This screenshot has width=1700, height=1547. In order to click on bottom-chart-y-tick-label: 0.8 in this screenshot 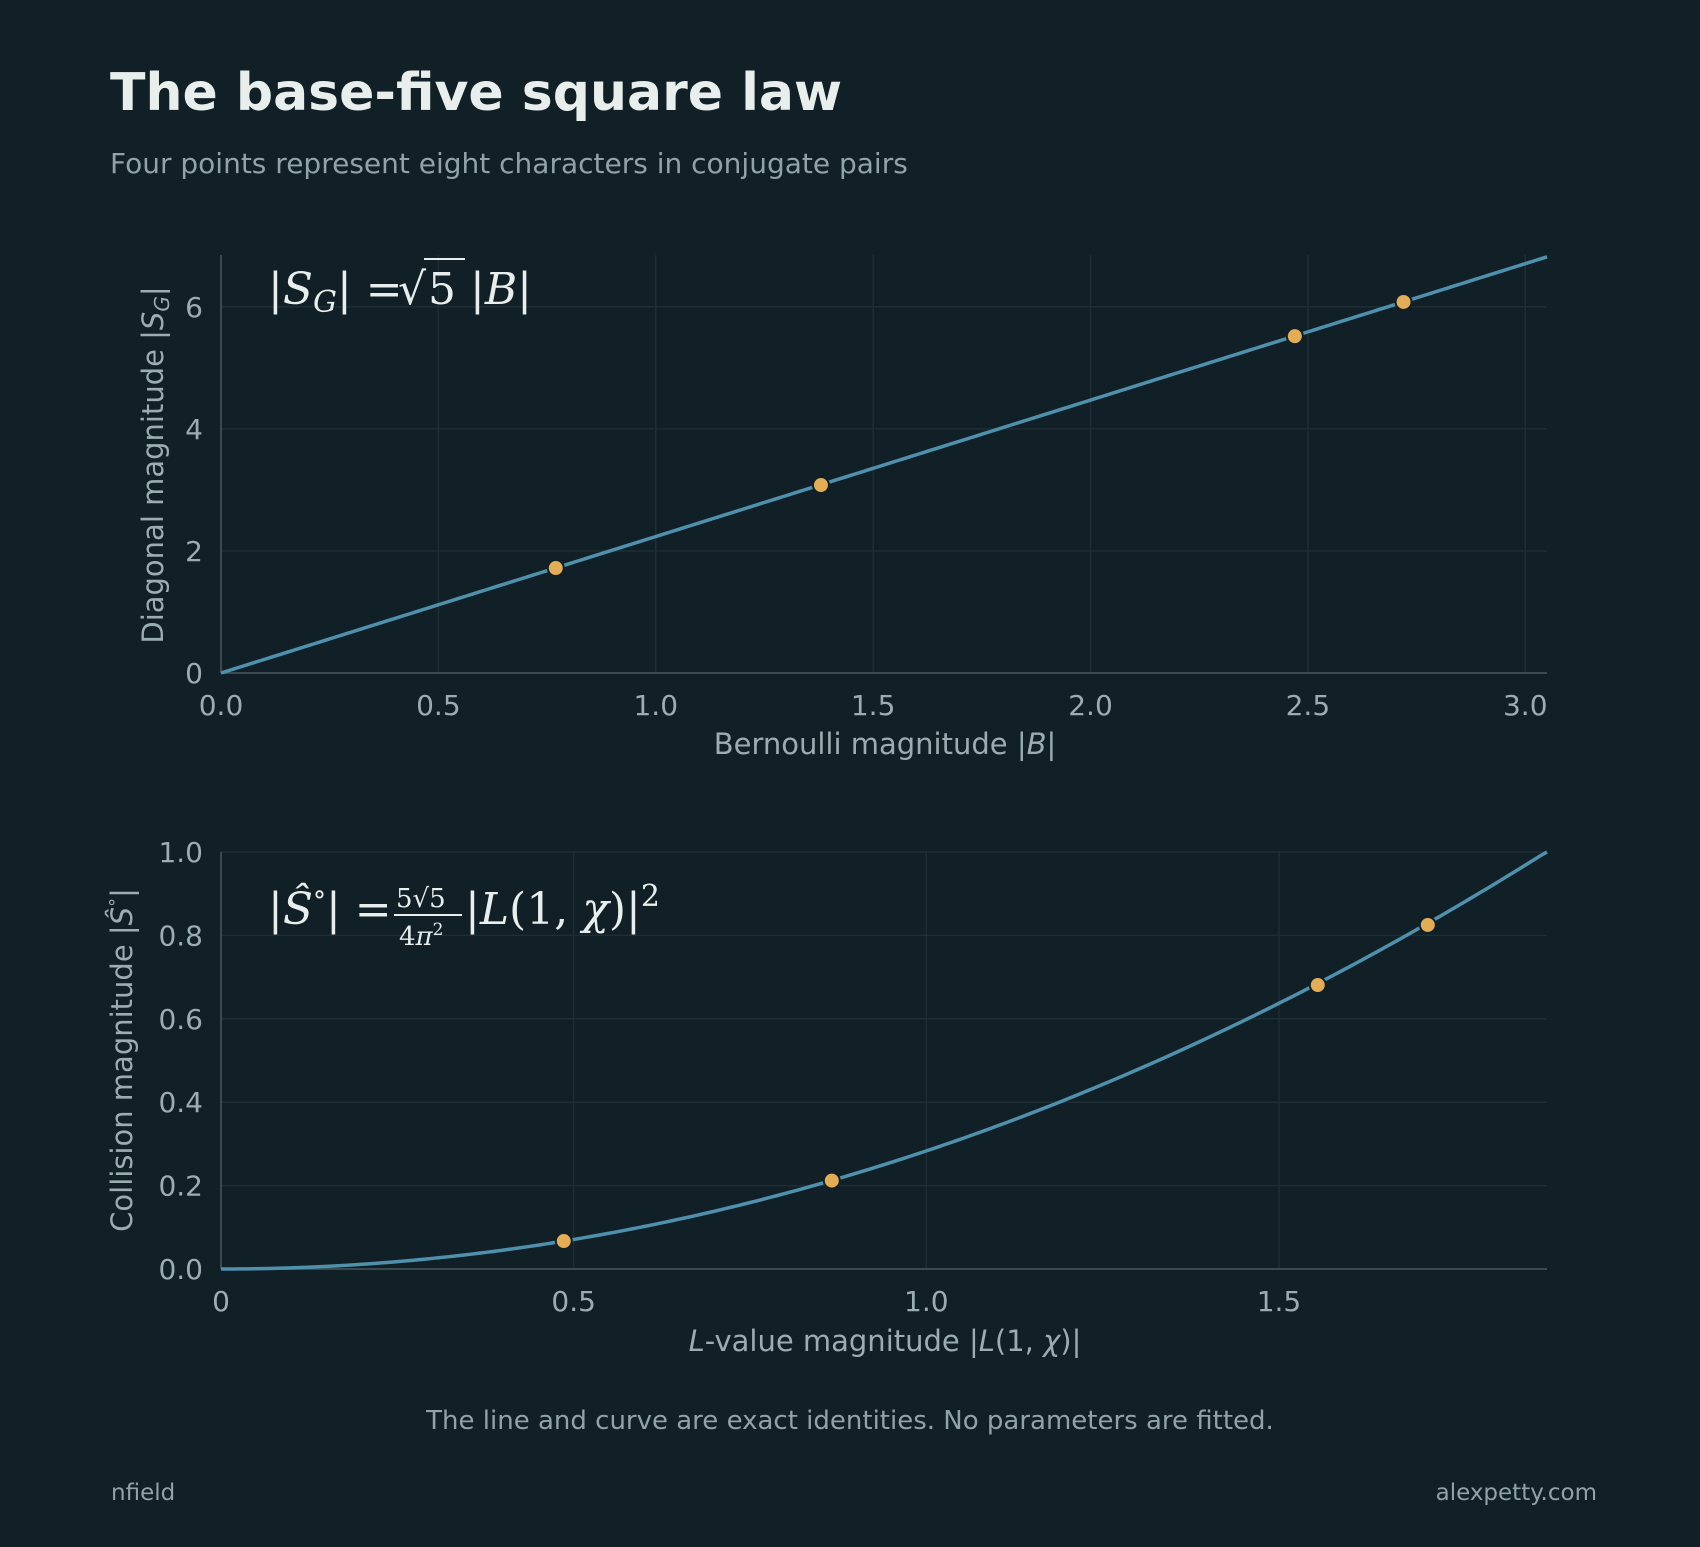, I will do `click(180, 935)`.